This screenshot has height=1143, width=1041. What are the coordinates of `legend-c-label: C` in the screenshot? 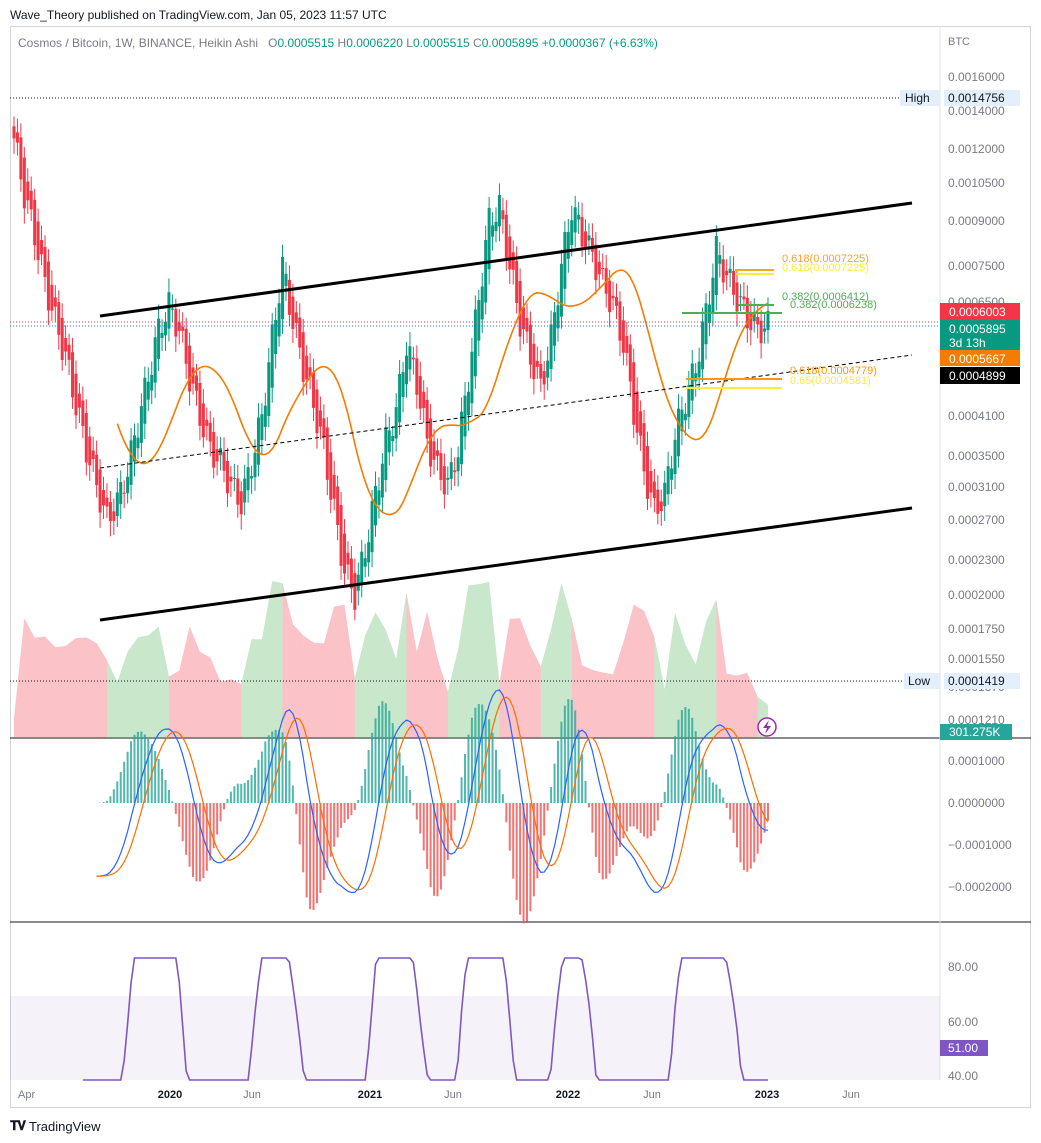 It's located at (477, 43).